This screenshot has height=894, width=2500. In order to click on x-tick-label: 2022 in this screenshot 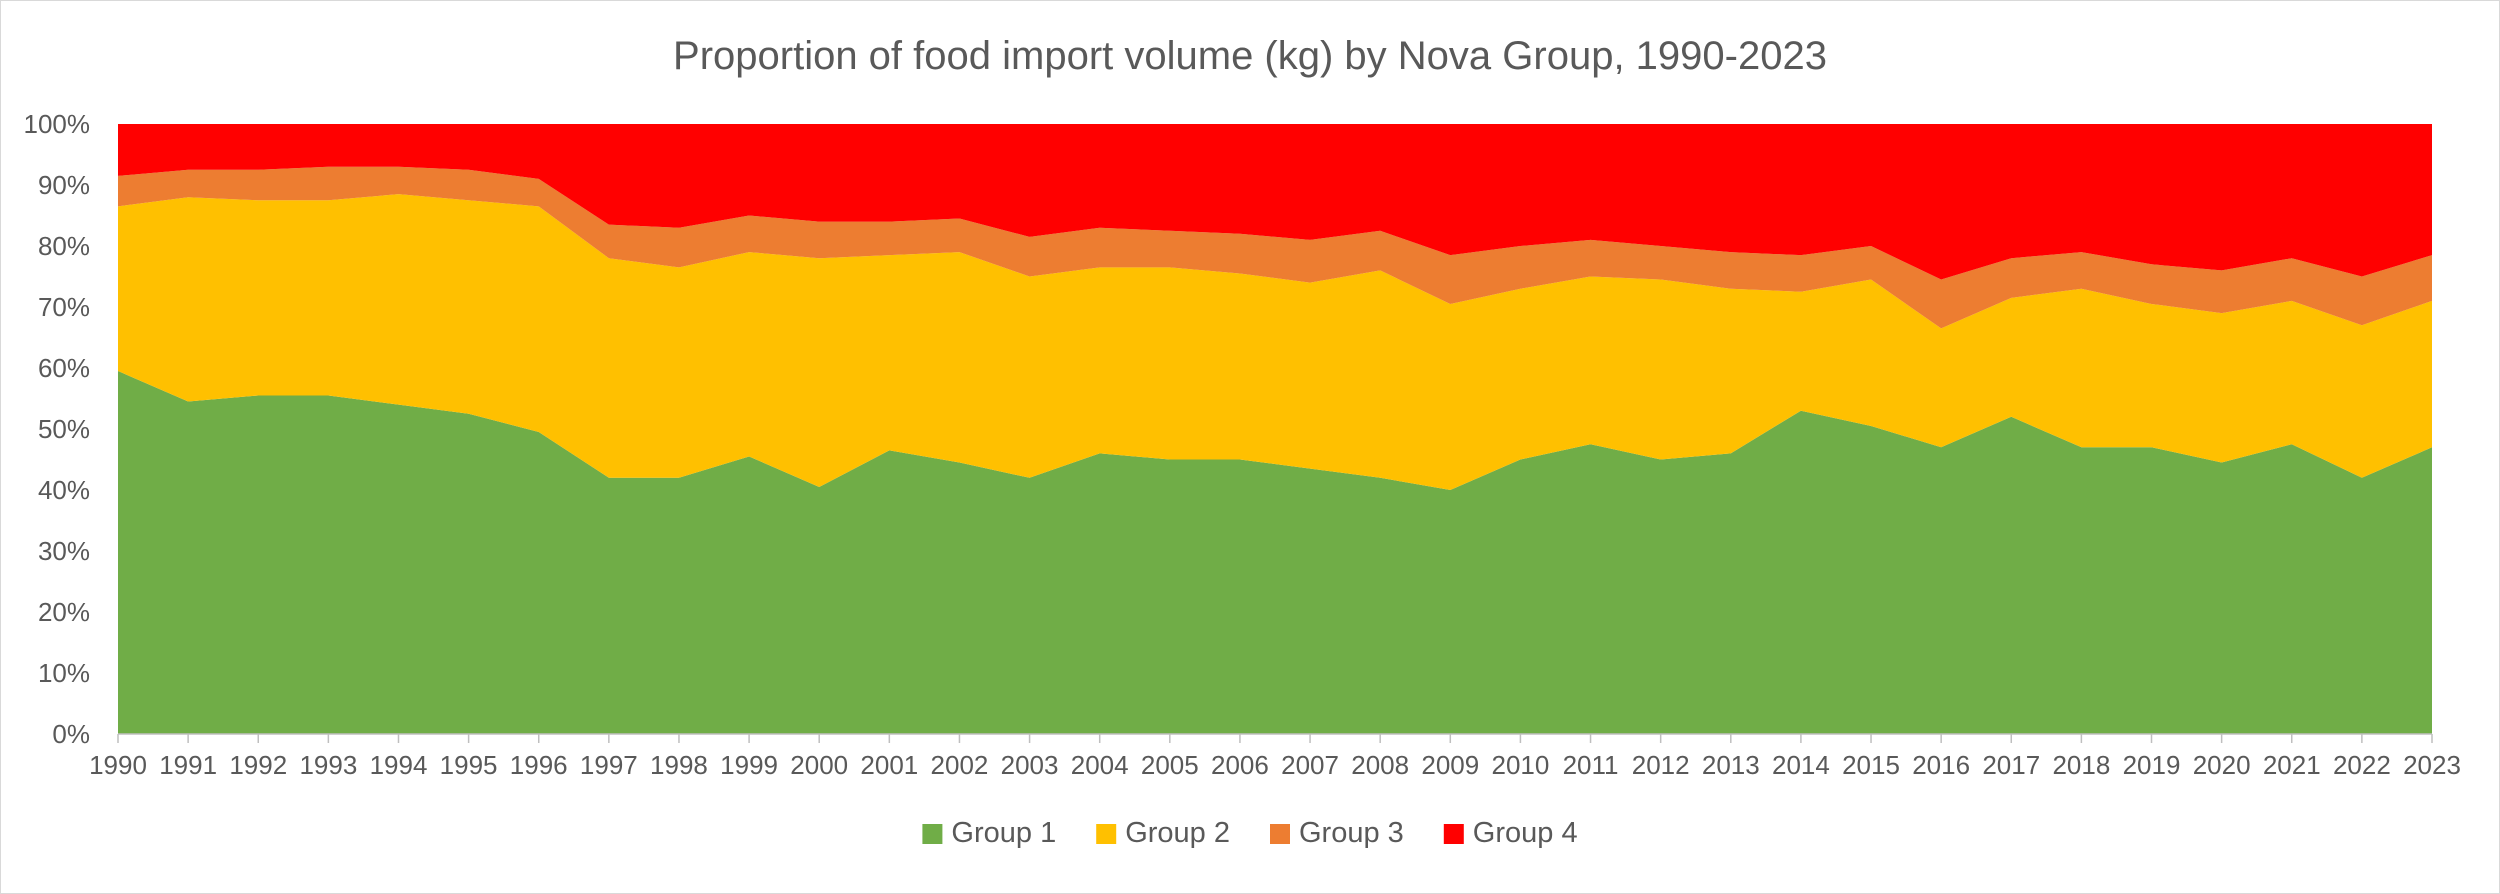, I will do `click(2362, 765)`.